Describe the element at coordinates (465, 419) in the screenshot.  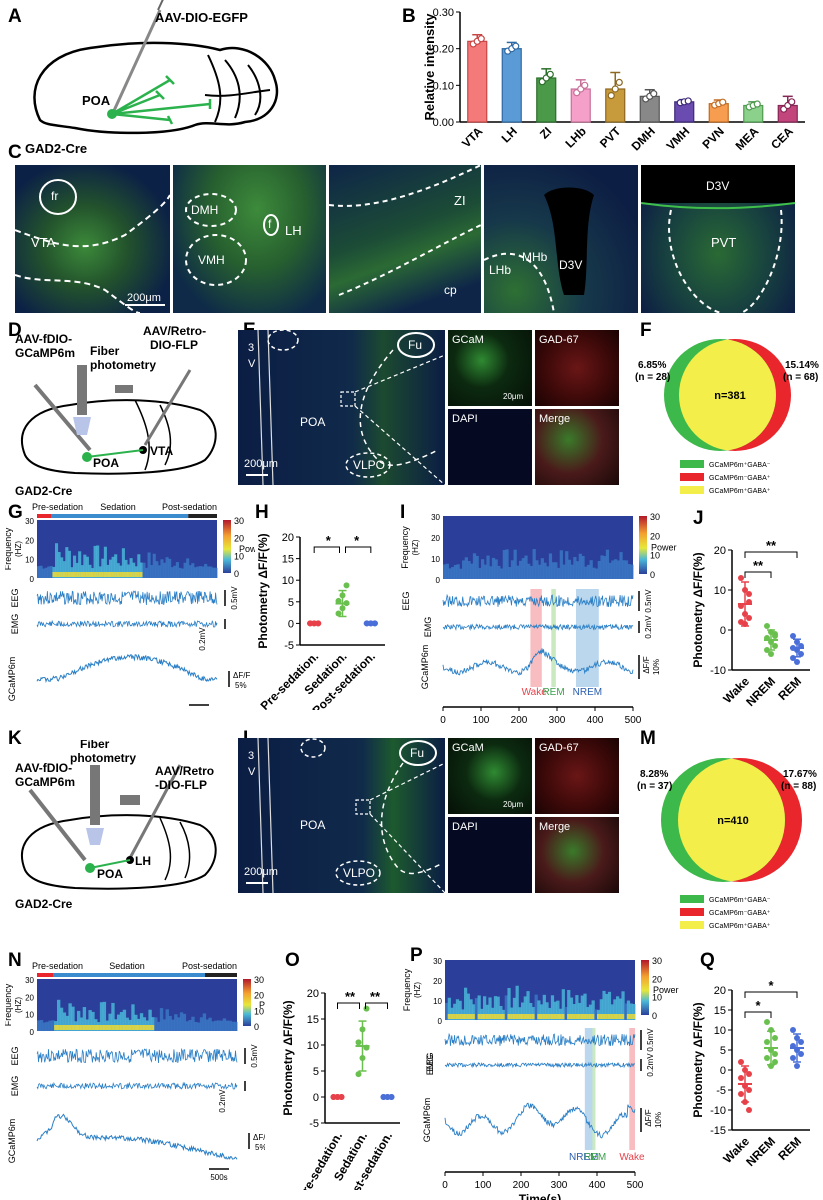
I see `panel-e-dapi-label: DAPI` at that location.